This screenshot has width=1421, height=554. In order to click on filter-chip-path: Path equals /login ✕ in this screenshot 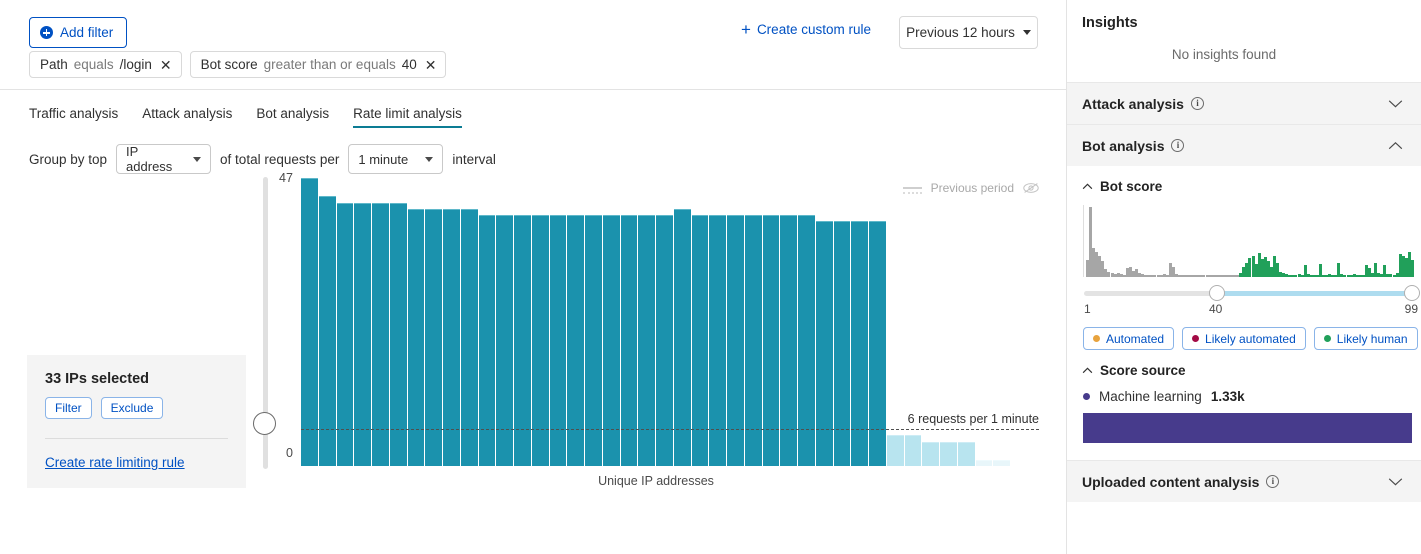, I will do `click(105, 64)`.